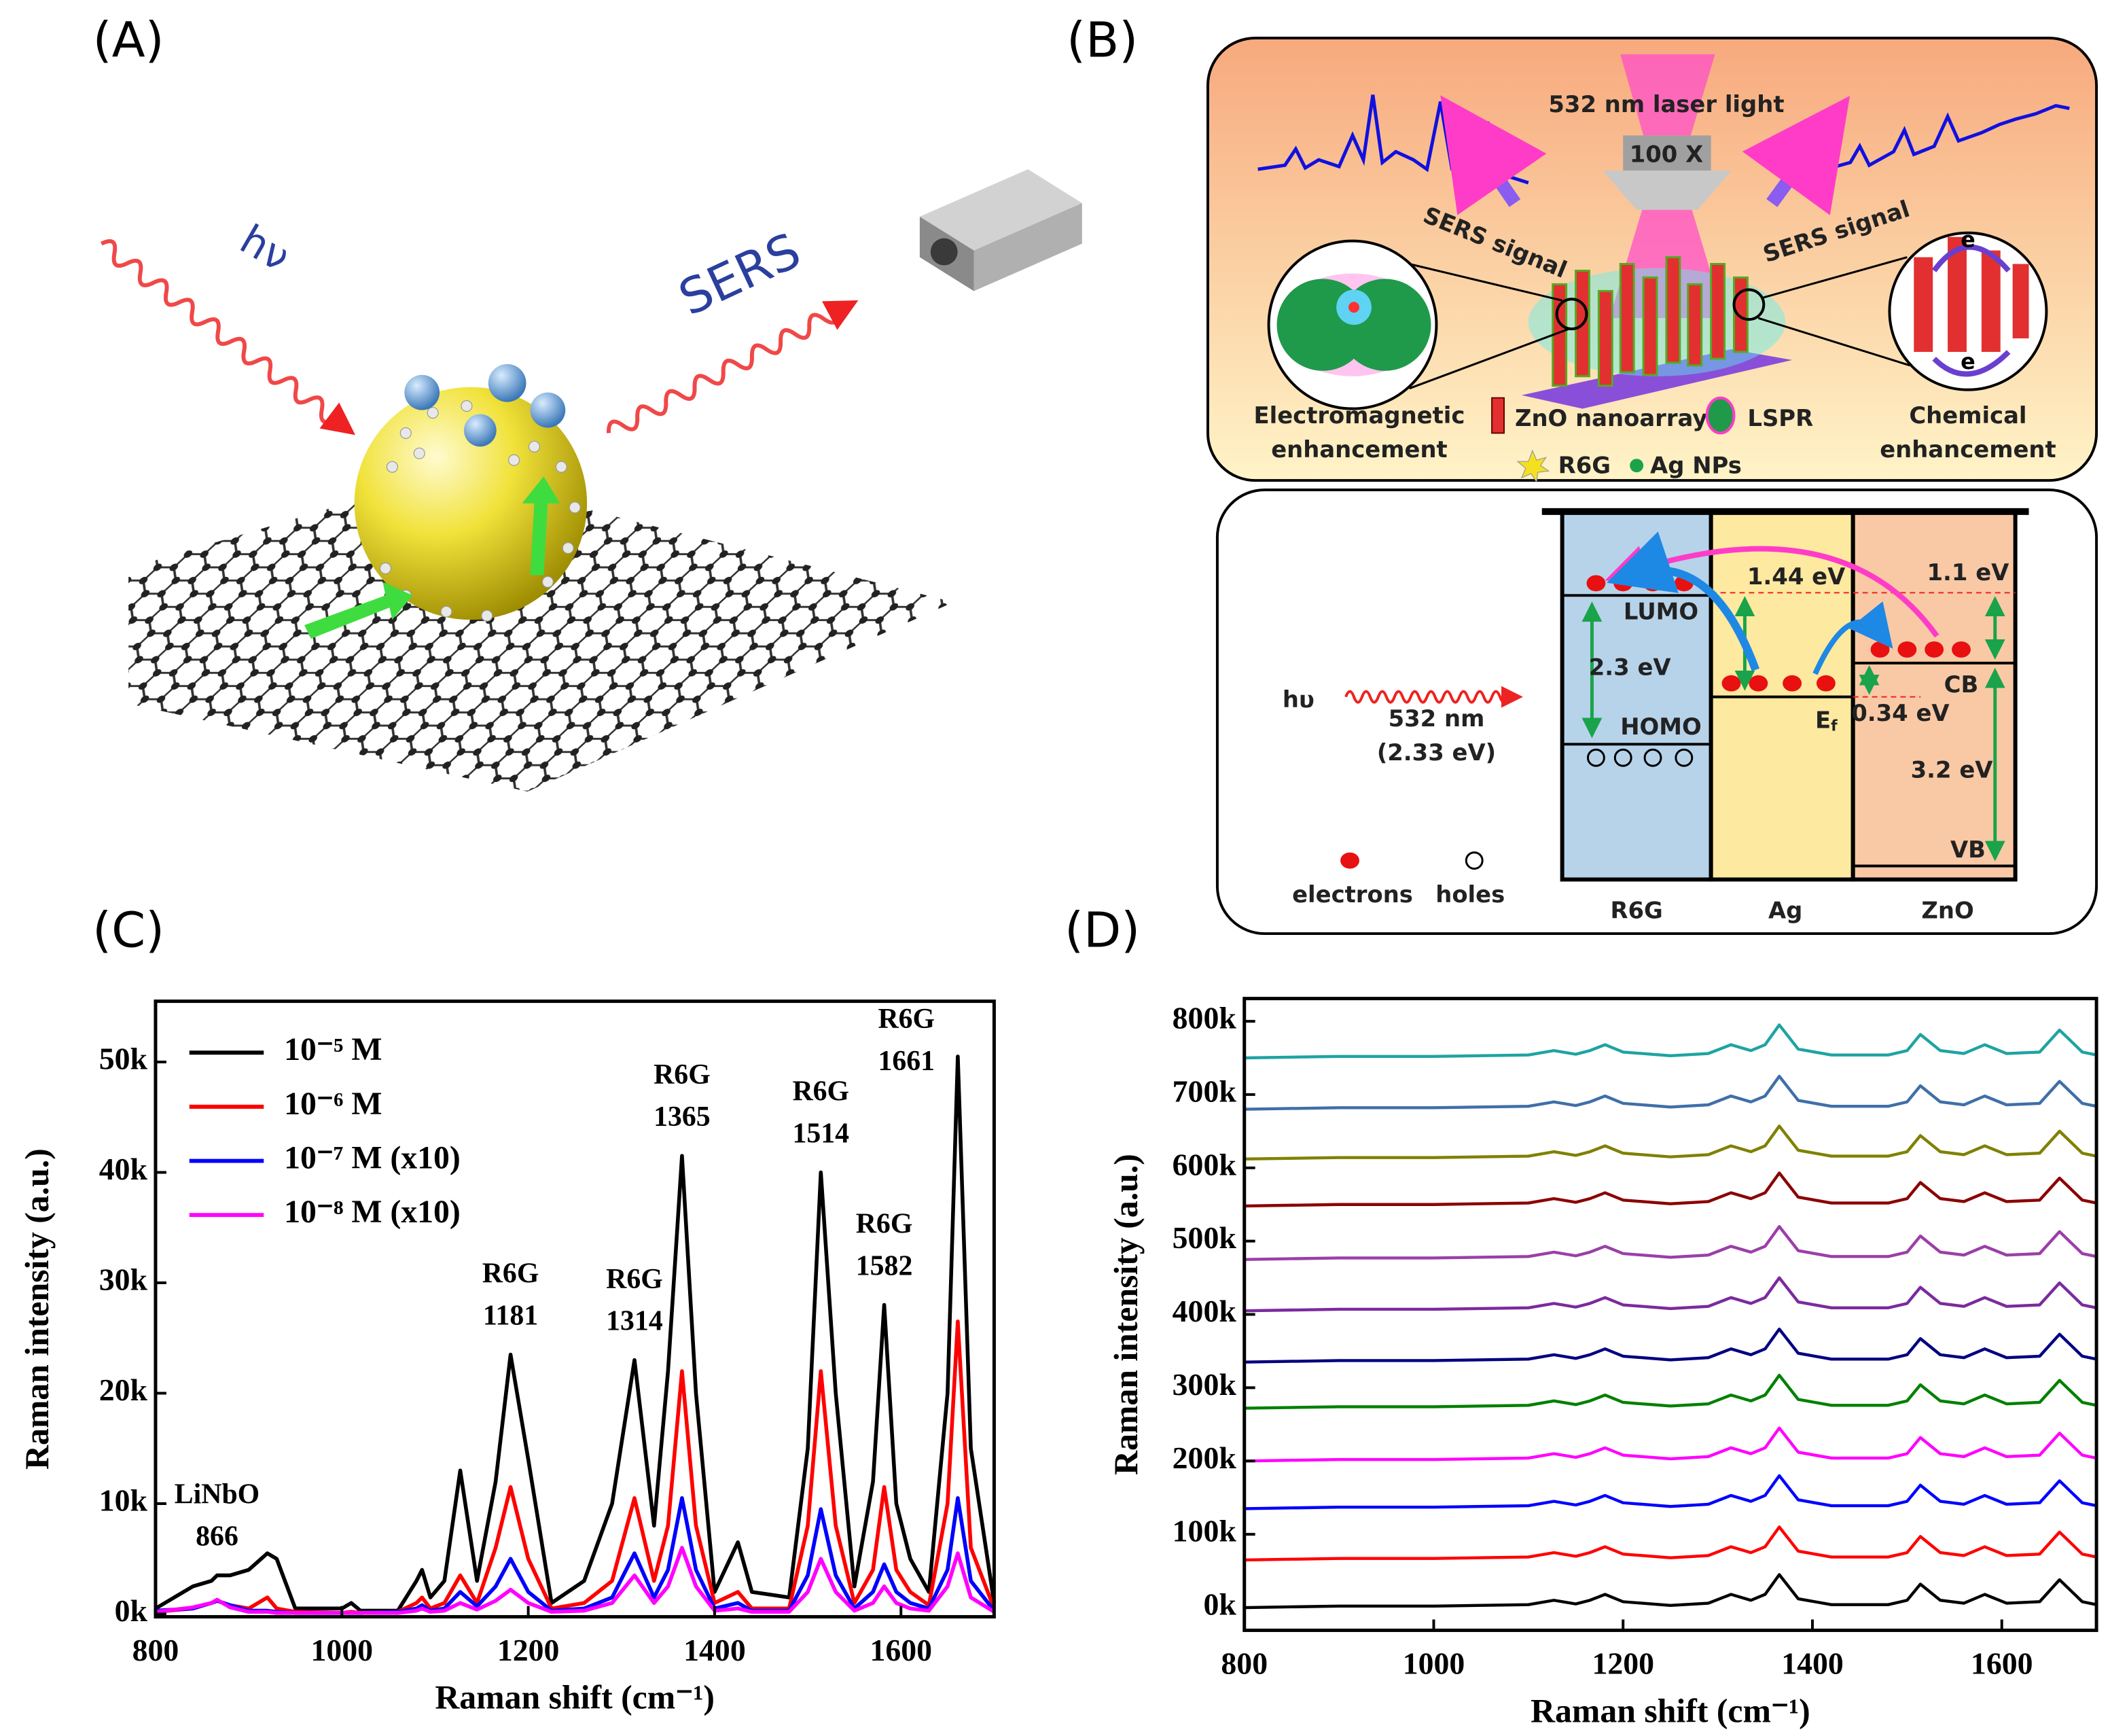 Image resolution: width=2110 pixels, height=1736 pixels. What do you see at coordinates (1934, 140) in the screenshot?
I see `spectrum-sketch` at bounding box center [1934, 140].